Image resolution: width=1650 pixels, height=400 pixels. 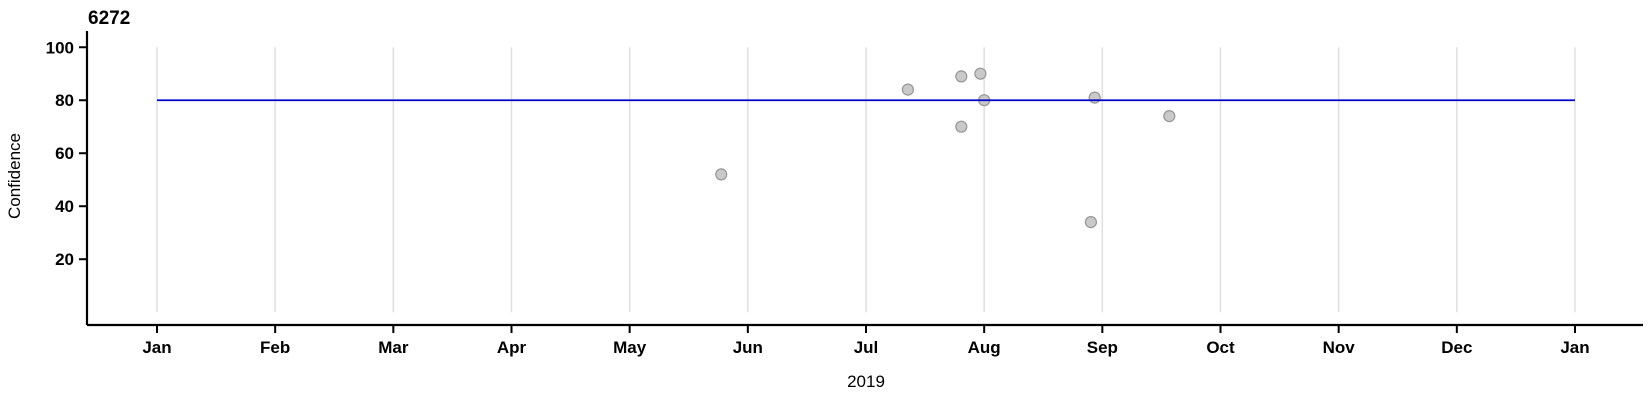 I want to click on chart-title: 6272, so click(x=109, y=18).